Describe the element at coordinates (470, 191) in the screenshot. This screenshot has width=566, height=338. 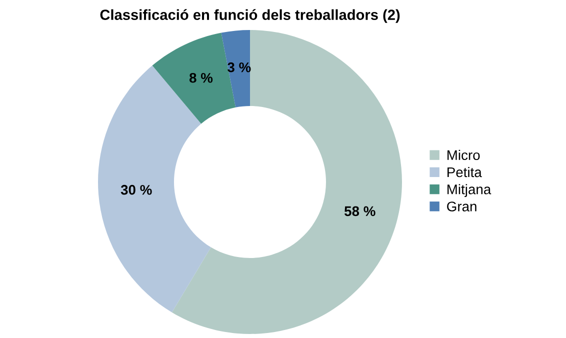
I see `legend-label: Mitjana` at that location.